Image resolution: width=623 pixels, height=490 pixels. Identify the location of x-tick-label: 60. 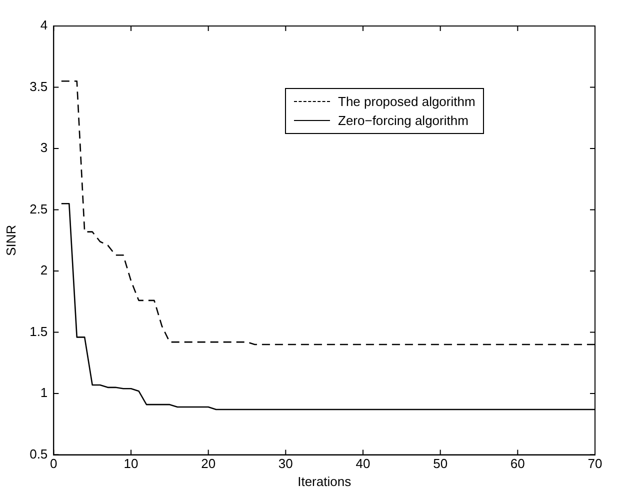
(517, 464).